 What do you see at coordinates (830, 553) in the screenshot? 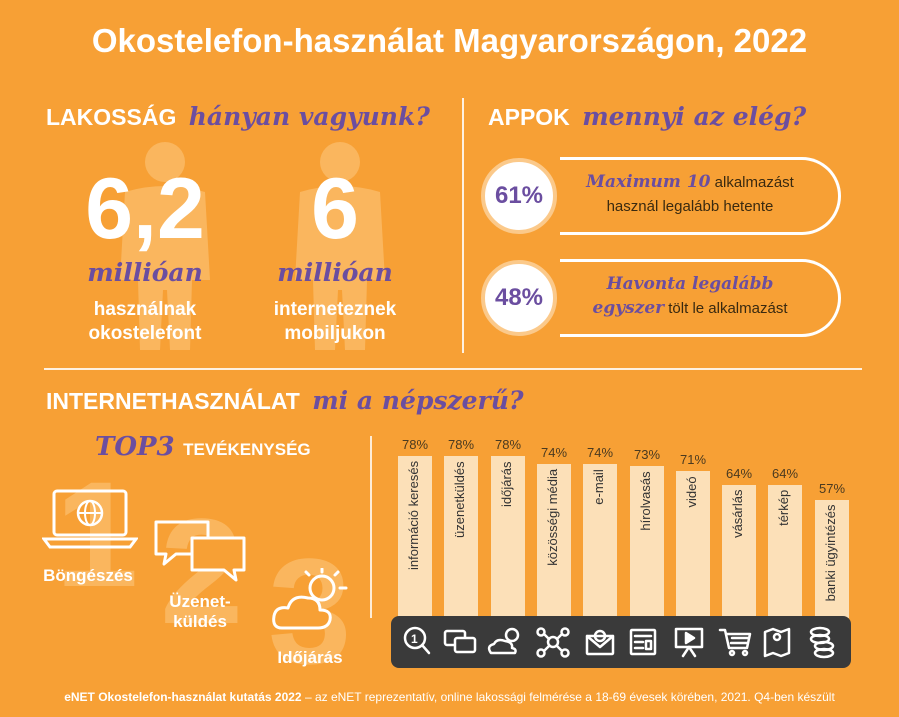
I see `bar-category-label: banki ügyintézés` at bounding box center [830, 553].